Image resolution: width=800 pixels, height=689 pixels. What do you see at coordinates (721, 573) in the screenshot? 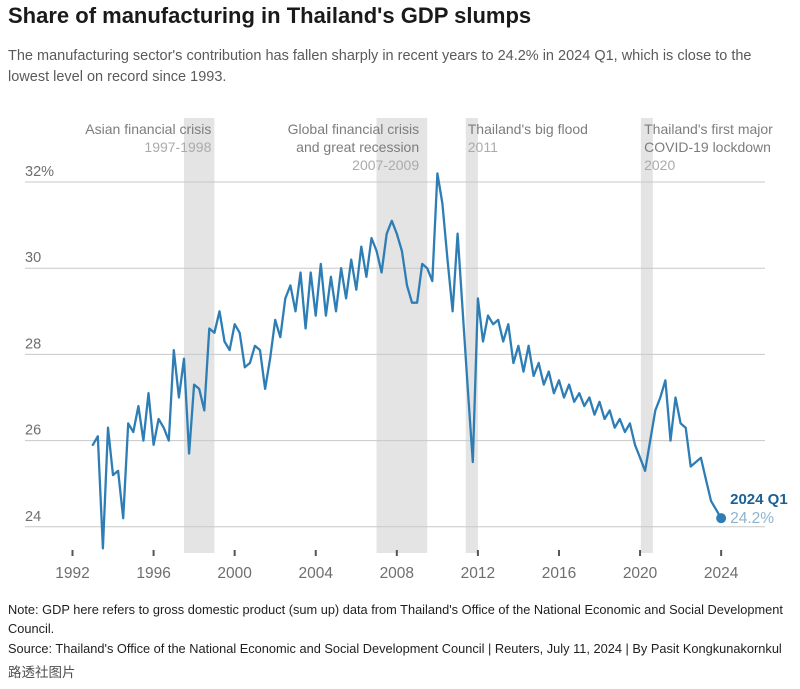
I see `x-tick-label: 2024` at bounding box center [721, 573].